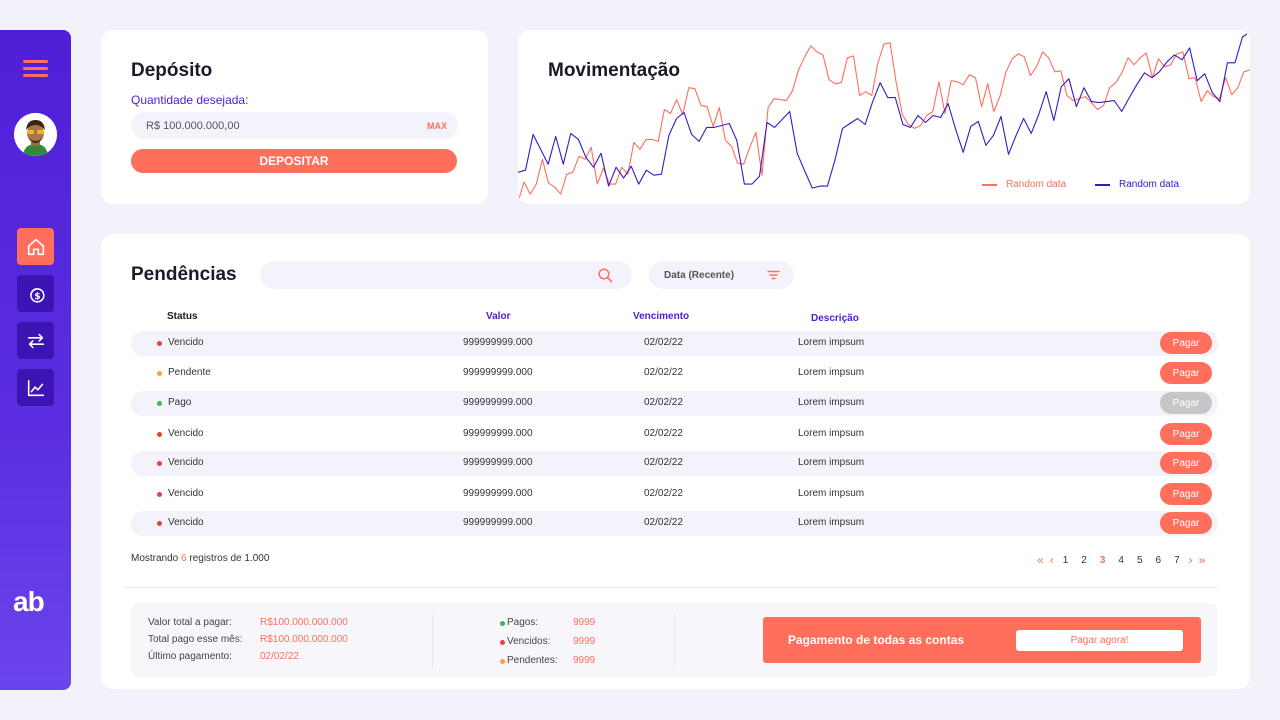 The width and height of the screenshot is (1280, 720). I want to click on pending-count-value: 9999, so click(584, 660).